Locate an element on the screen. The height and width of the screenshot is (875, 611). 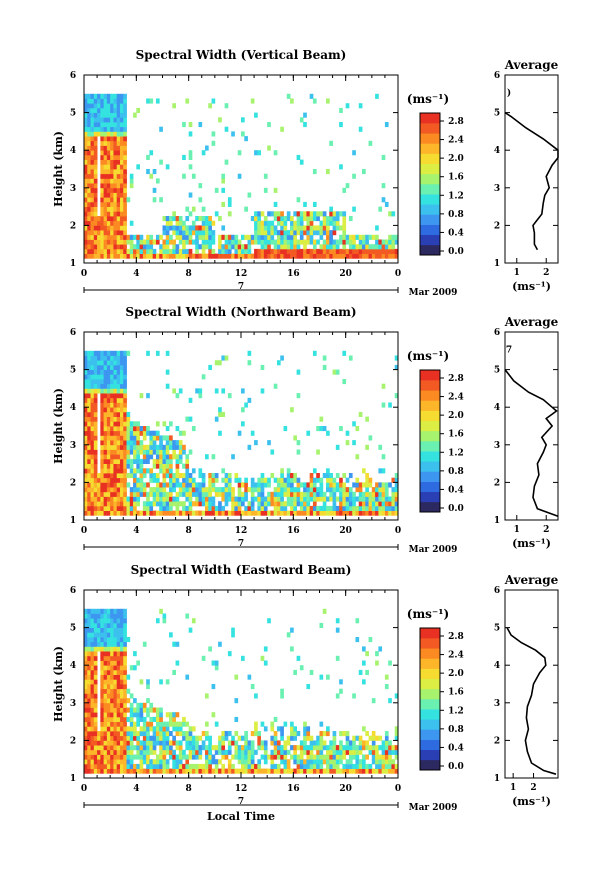
x-tick-label: 0 is located at coordinates (84, 531).